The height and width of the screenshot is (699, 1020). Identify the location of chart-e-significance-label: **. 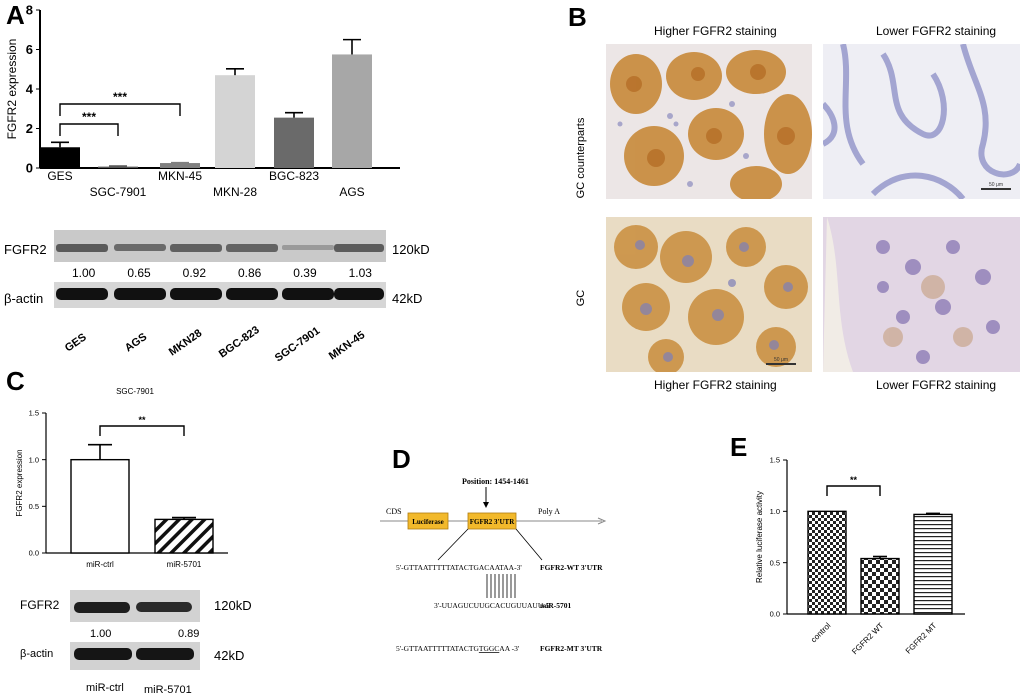
(854, 480).